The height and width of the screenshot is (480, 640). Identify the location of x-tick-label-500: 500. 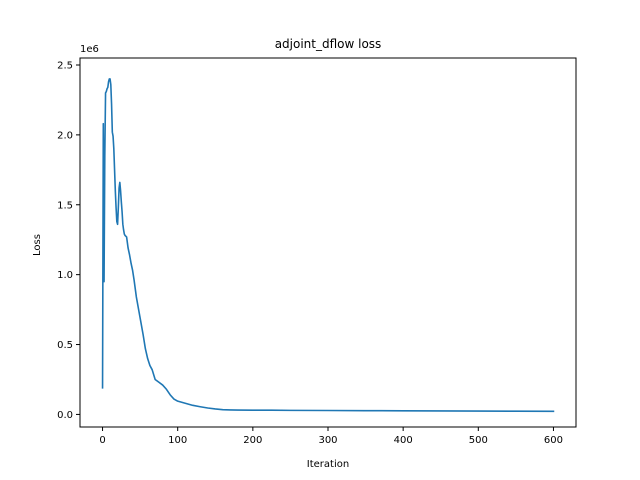
(478, 440).